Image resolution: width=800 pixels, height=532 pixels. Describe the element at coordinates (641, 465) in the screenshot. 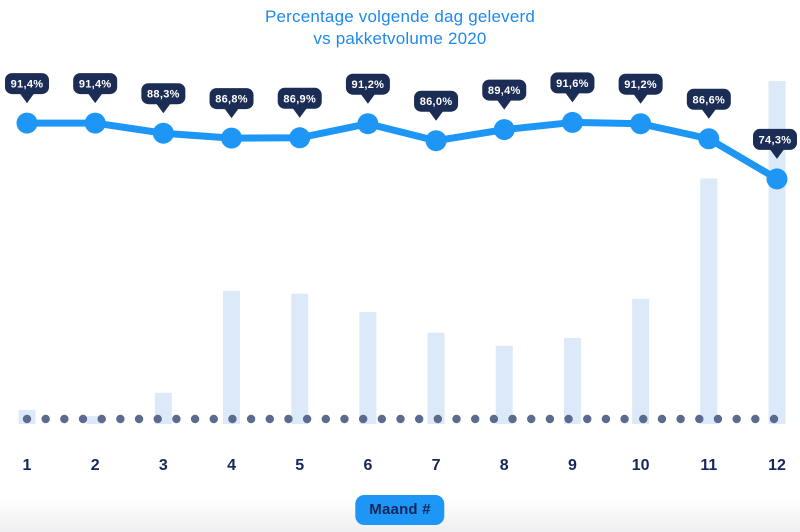

I see `x-tick-label: 10` at that location.